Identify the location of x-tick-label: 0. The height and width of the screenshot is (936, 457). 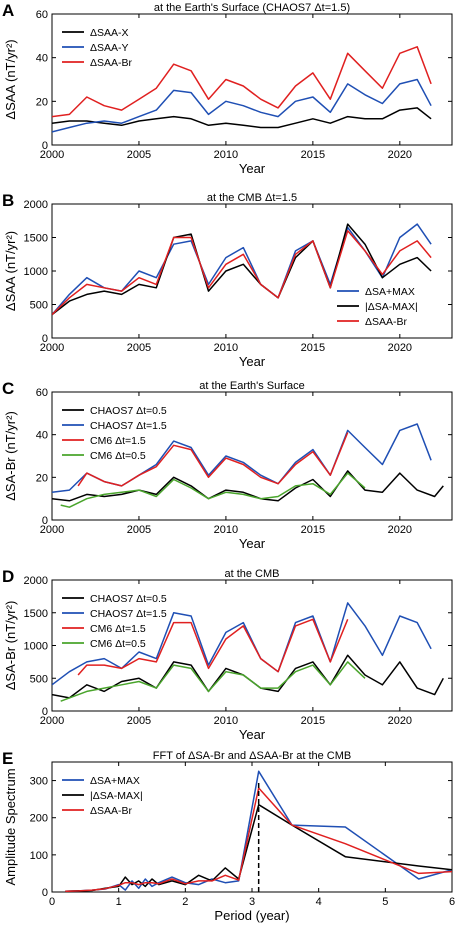
(52, 902).